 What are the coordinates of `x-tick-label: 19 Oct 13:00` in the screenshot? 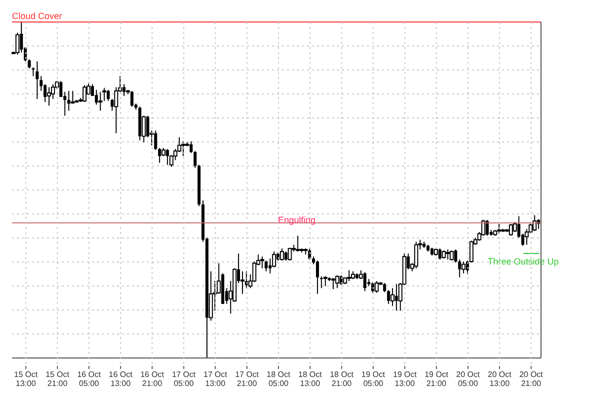 It's located at (405, 379).